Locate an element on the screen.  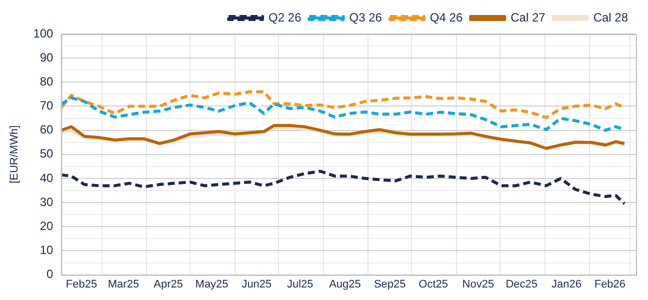
y-tick-label: 20 is located at coordinates (47, 225).